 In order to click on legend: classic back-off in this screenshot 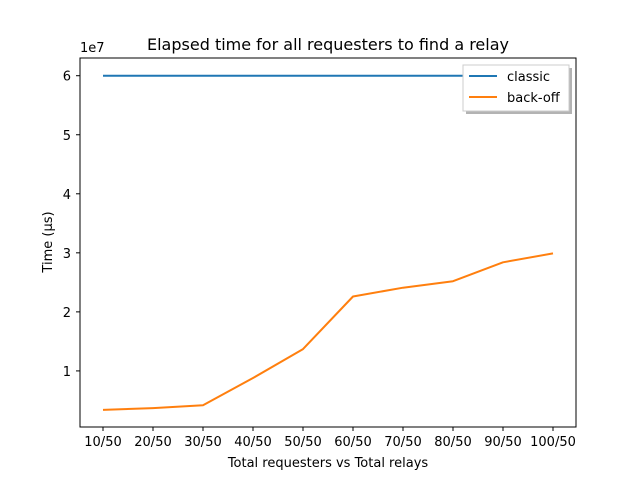, I will do `click(517, 89)`.